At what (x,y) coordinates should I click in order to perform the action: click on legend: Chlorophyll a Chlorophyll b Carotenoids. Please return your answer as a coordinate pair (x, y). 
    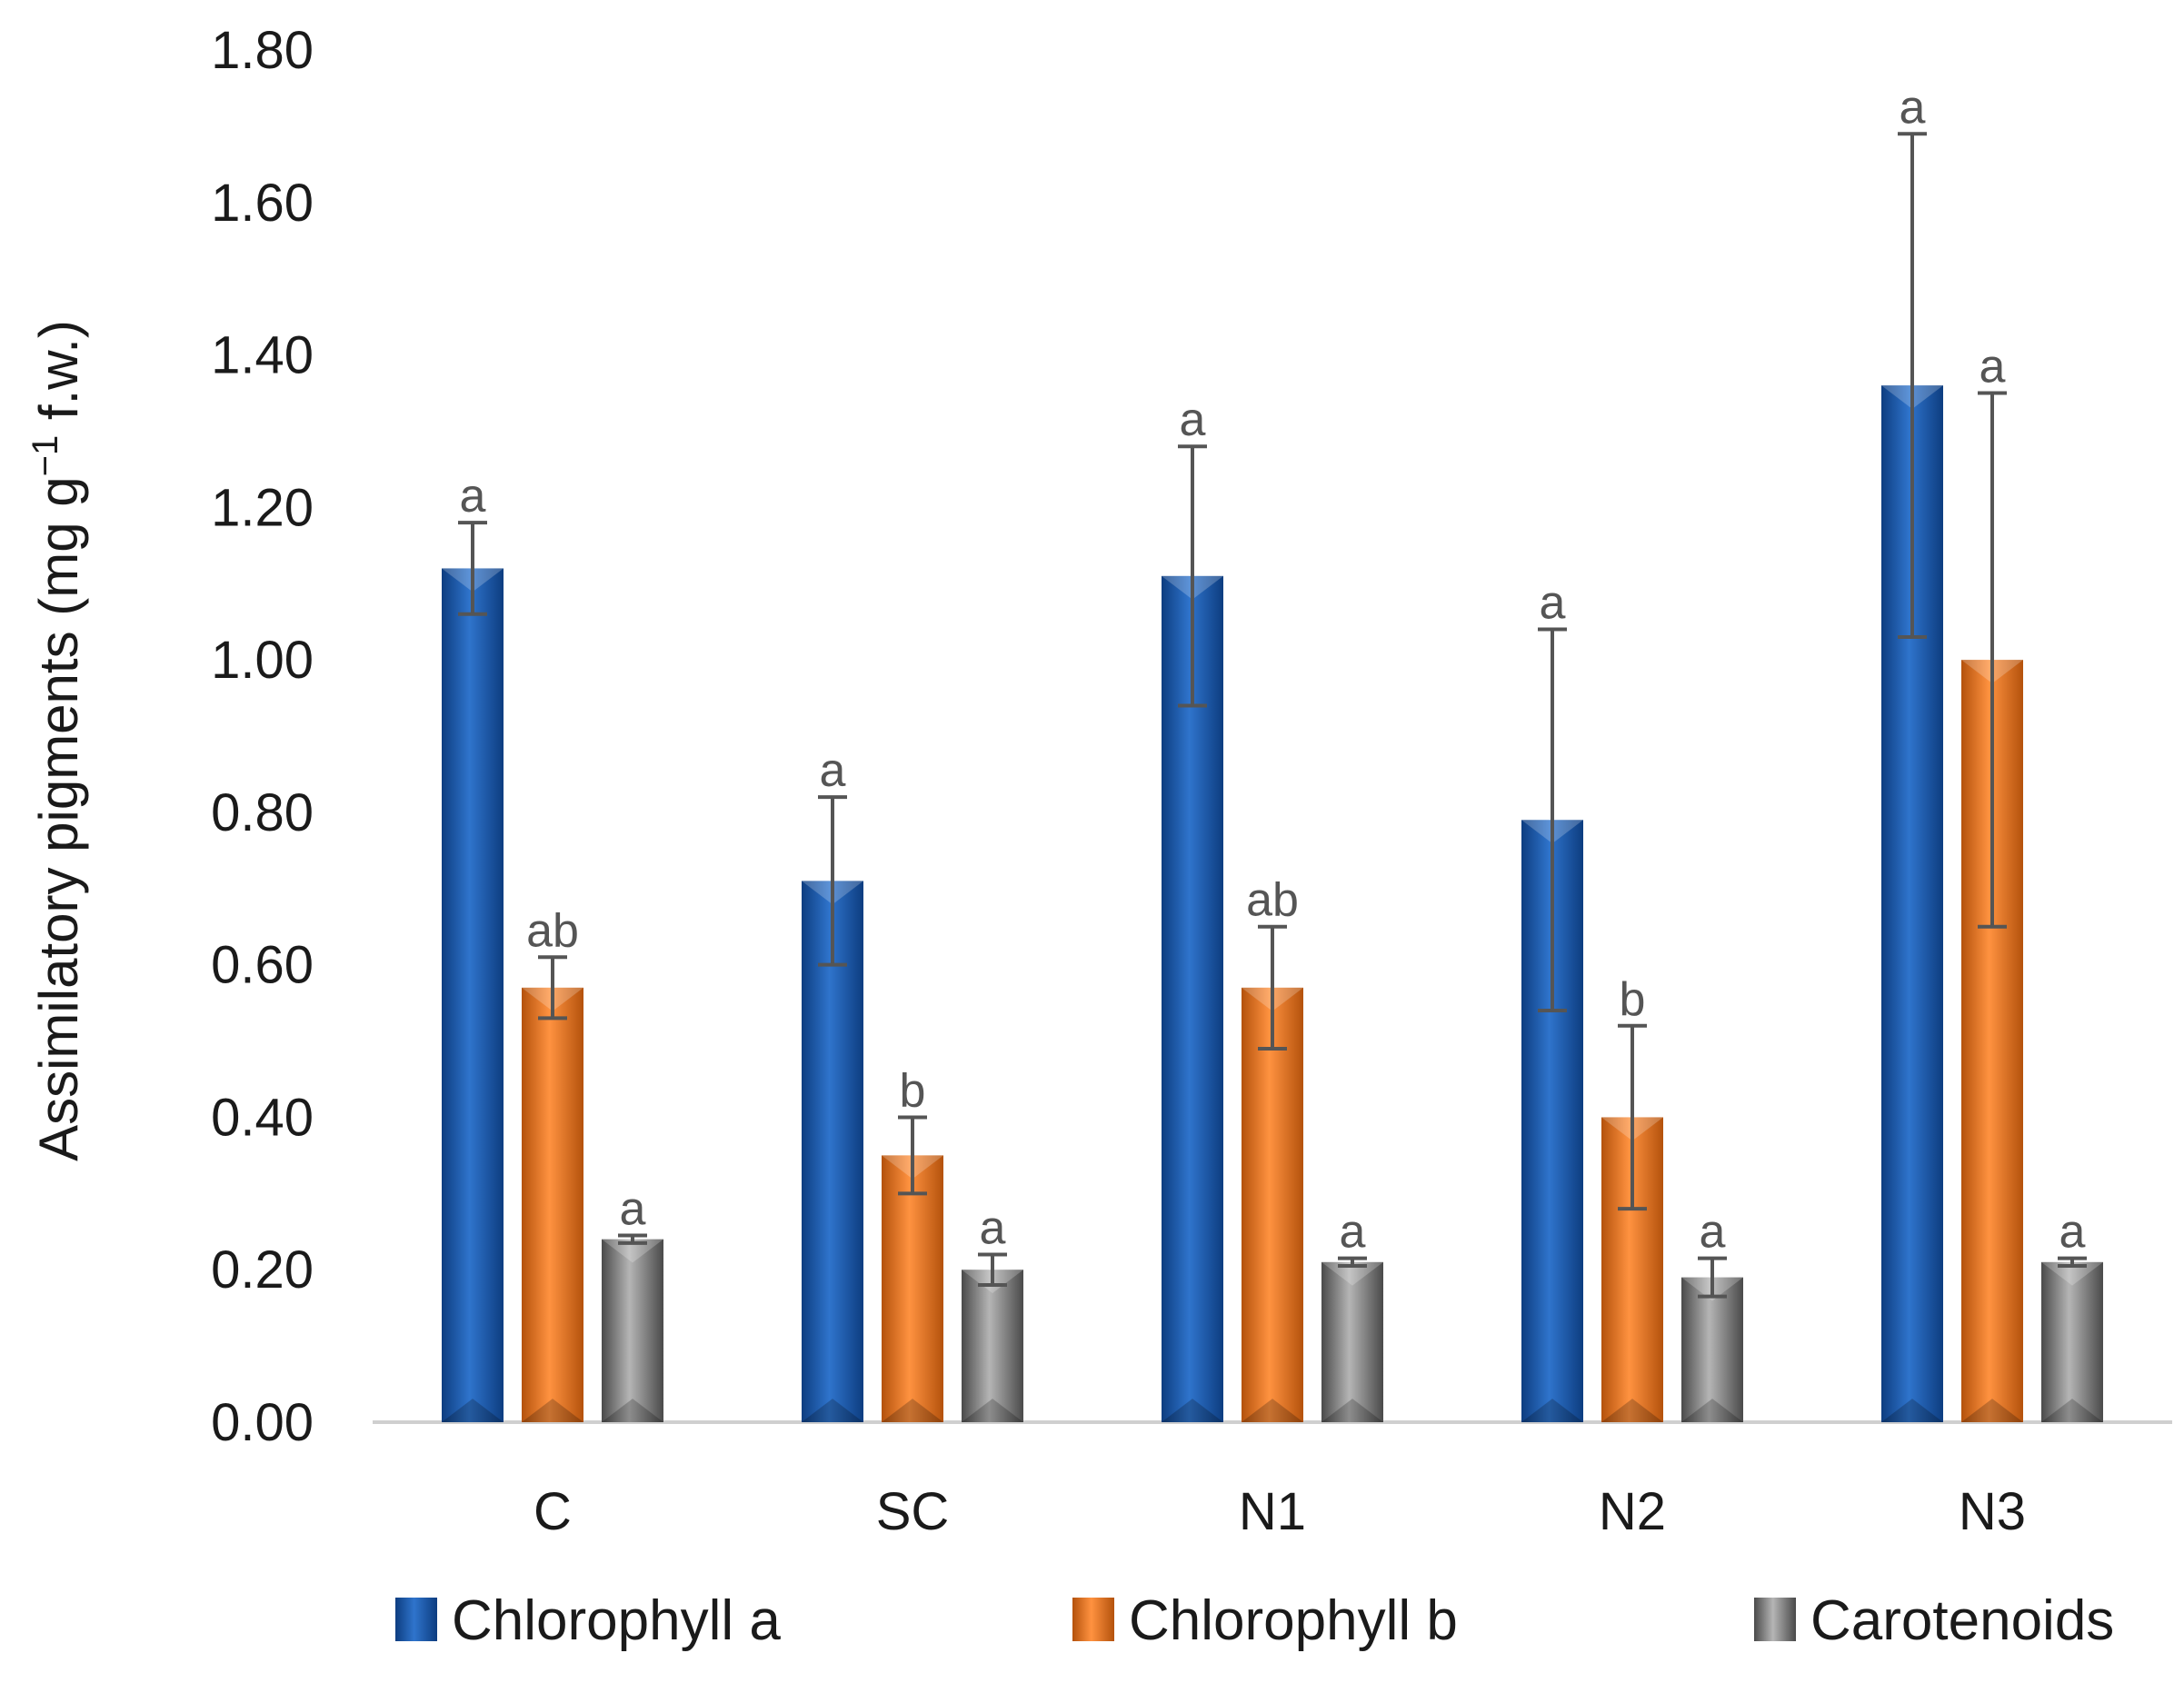
    Looking at the image, I should click on (1254, 1620).